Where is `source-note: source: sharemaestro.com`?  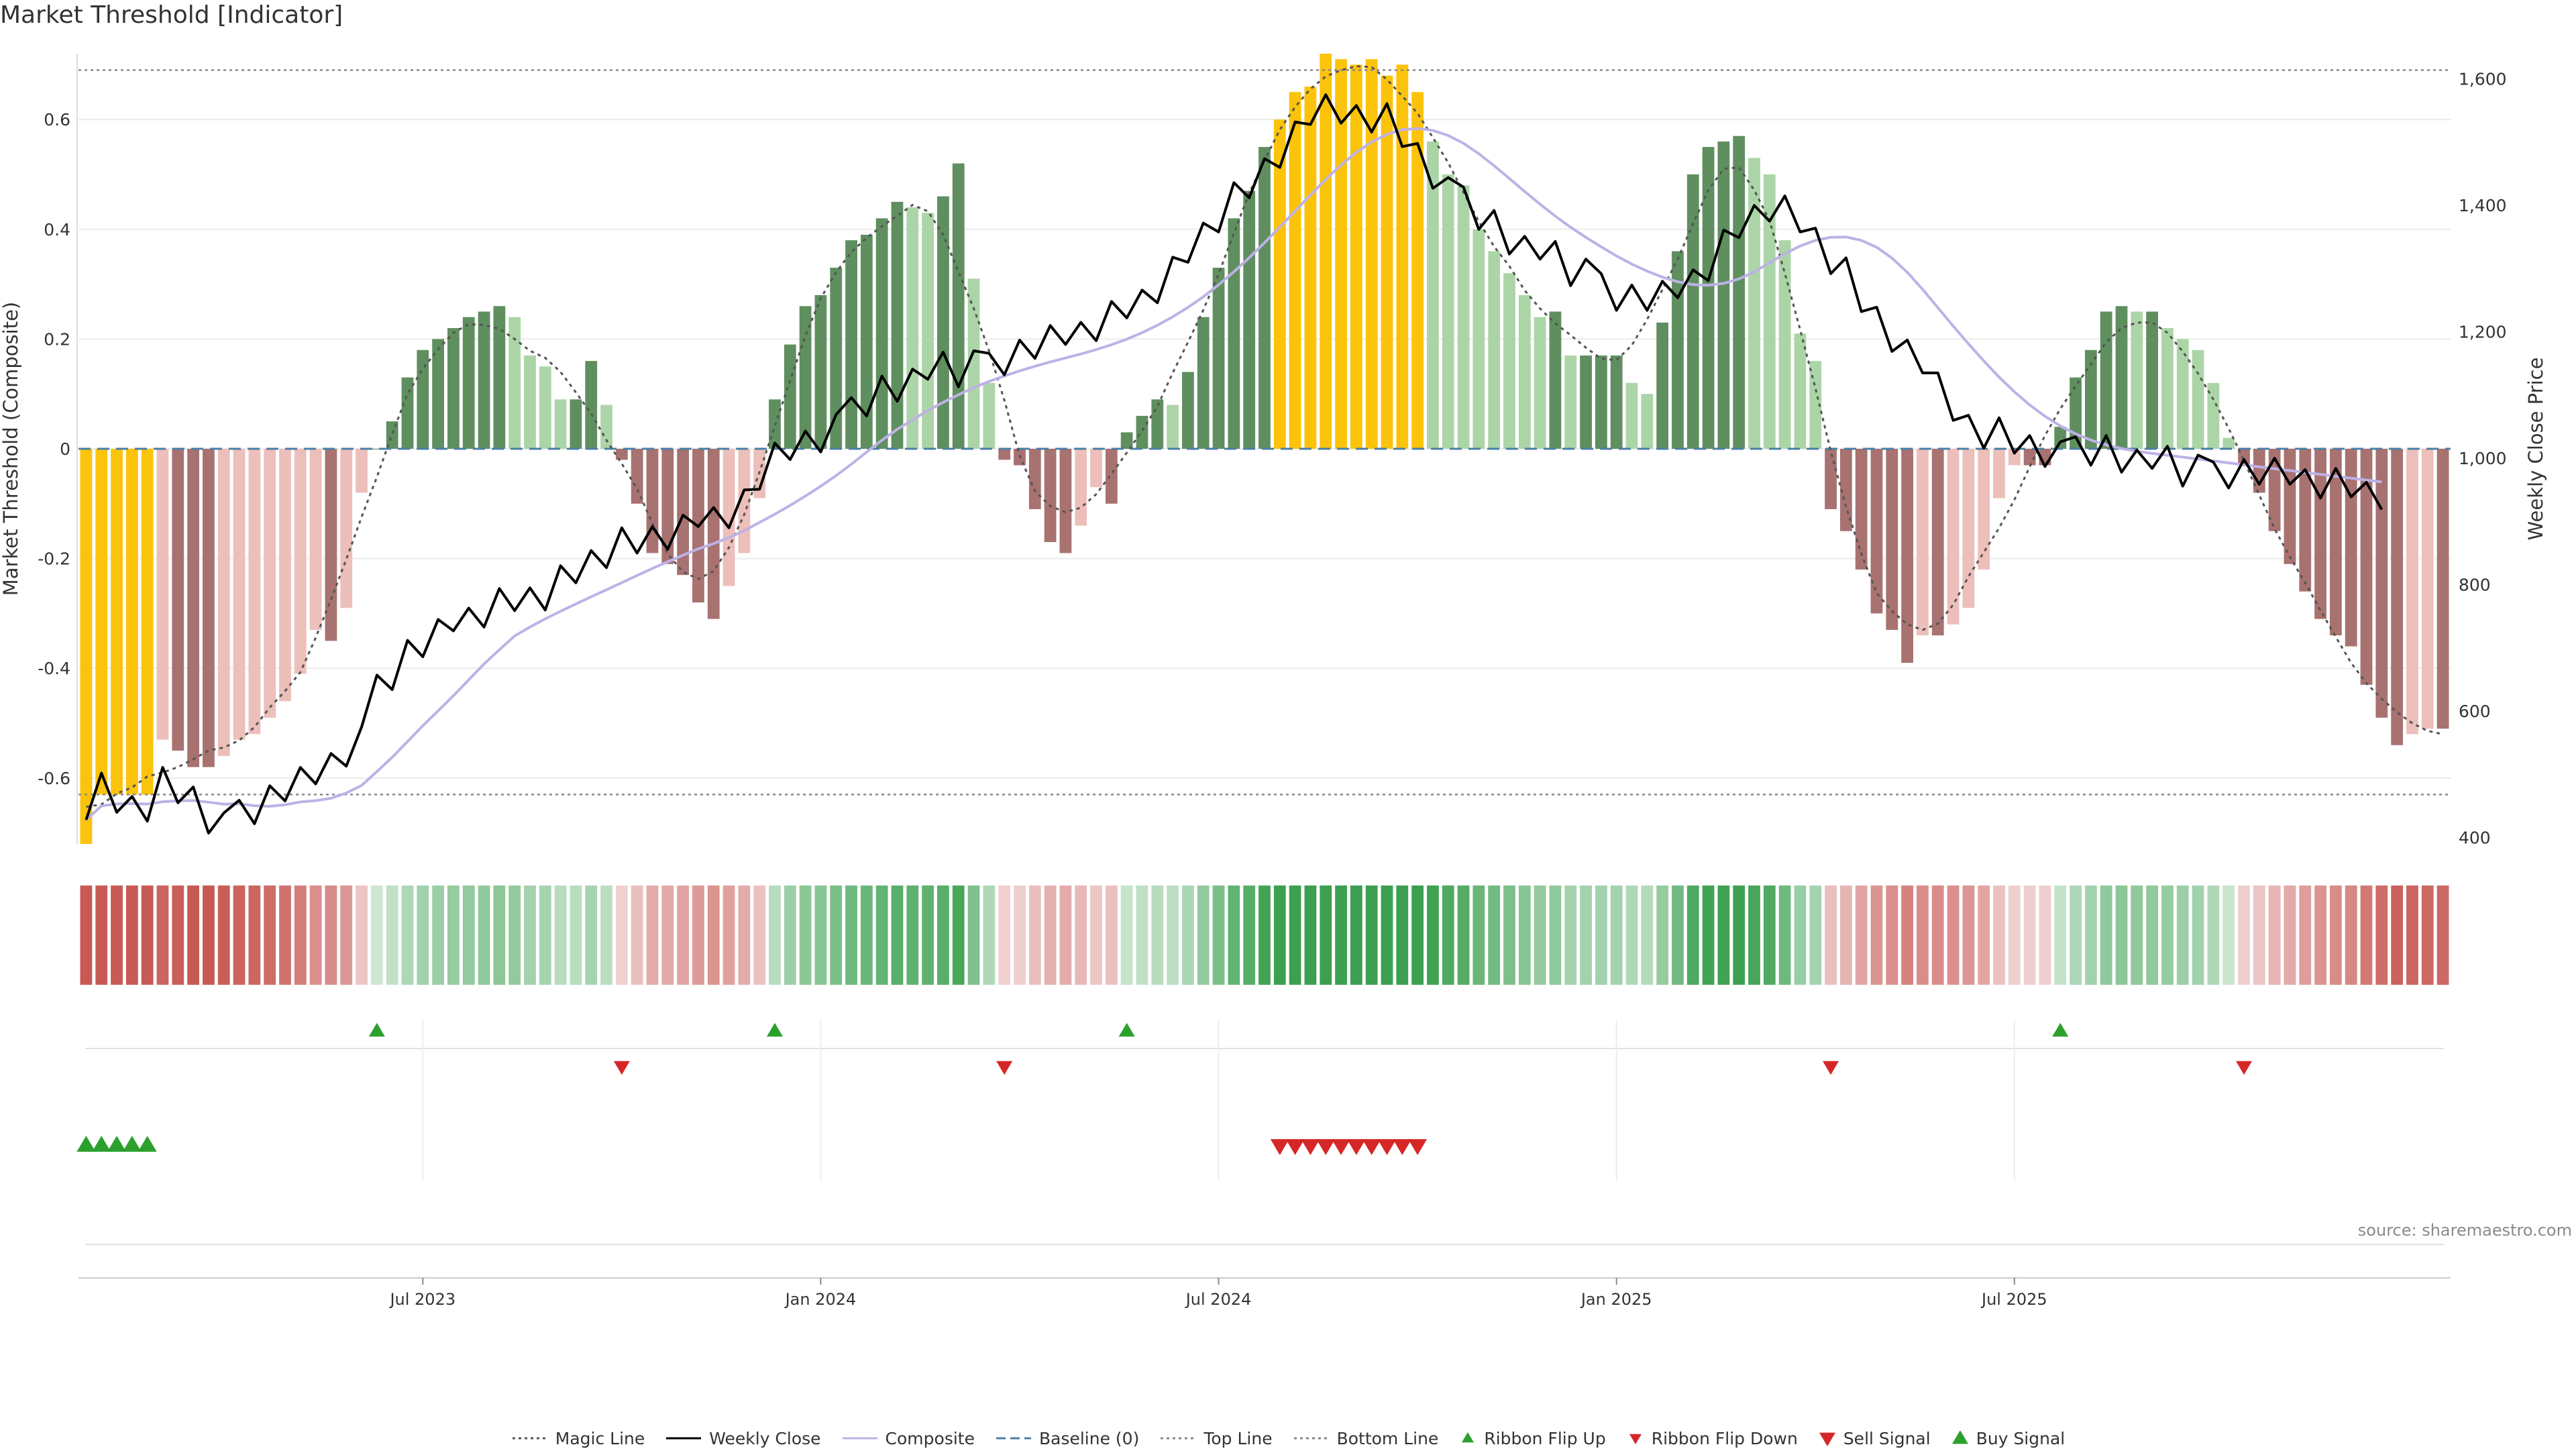
source-note: source: sharemaestro.com is located at coordinates (2464, 1230).